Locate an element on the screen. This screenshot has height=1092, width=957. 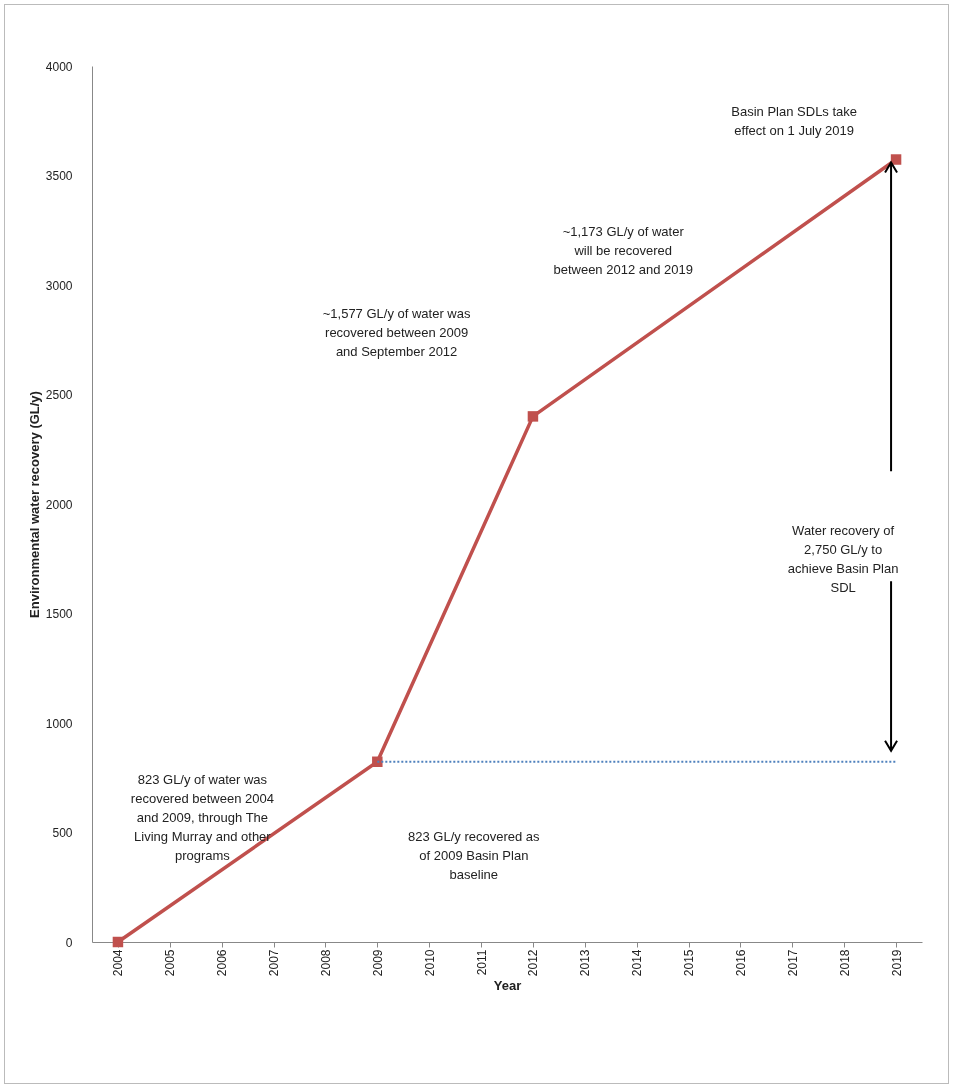
x-tick-label: 2012 is located at coordinates (533, 963).